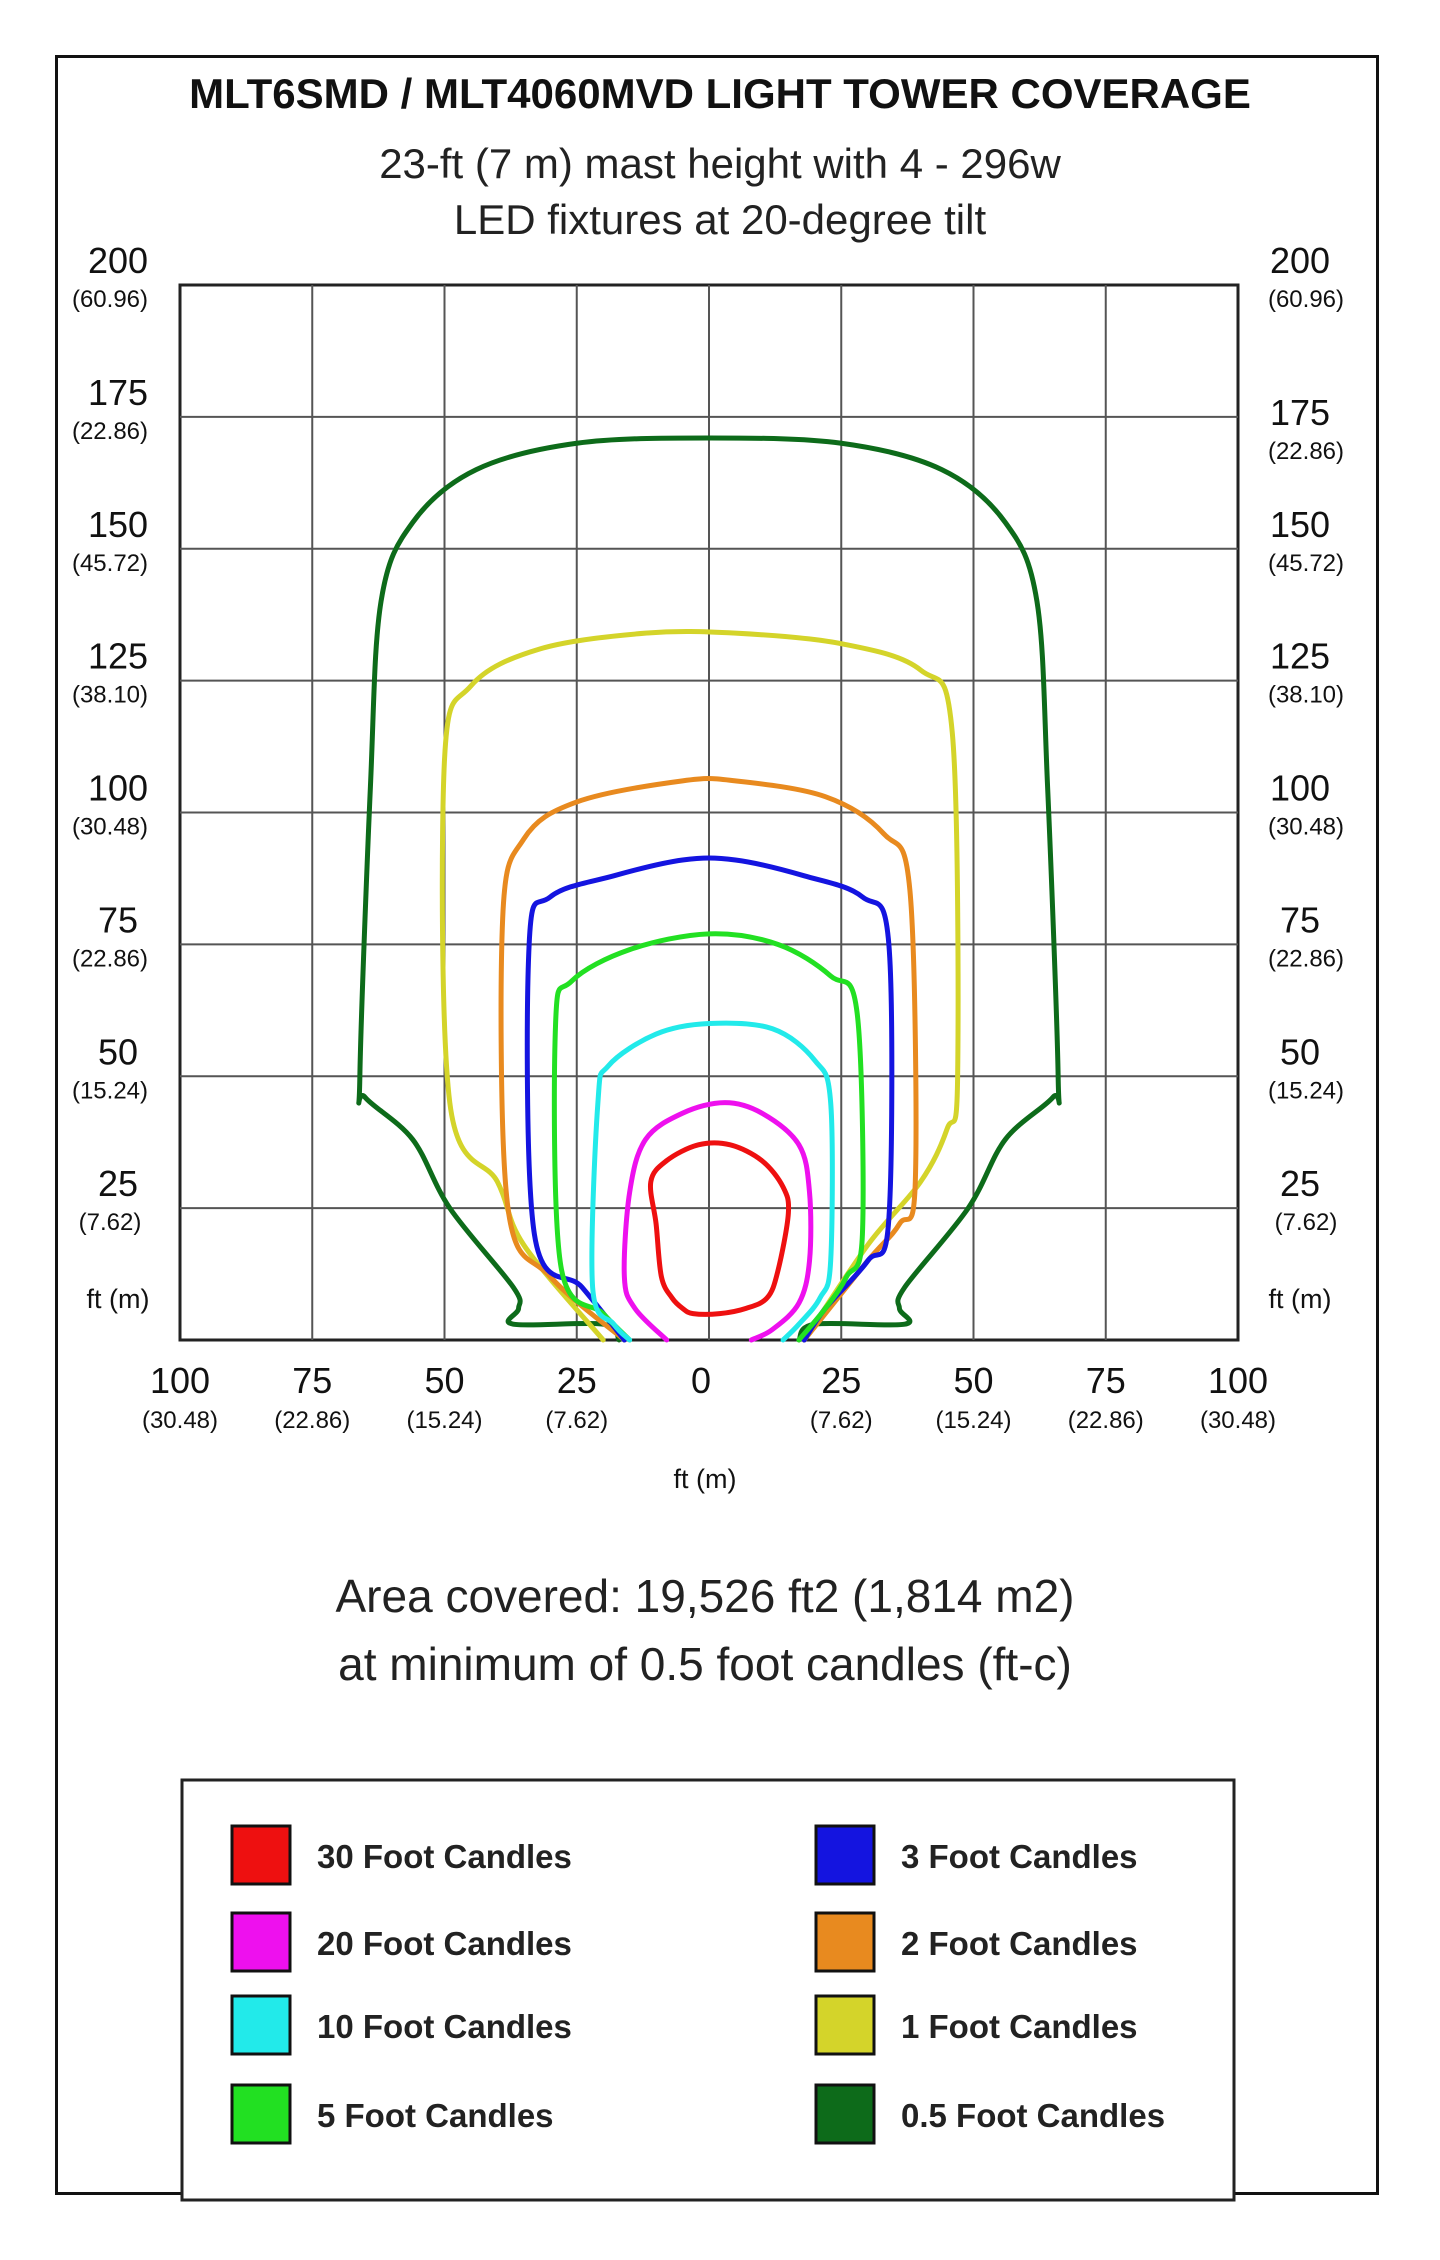 This screenshot has height=2260, width=1440. What do you see at coordinates (1300, 788) in the screenshot?
I see `y-tick-label-right: 100` at bounding box center [1300, 788].